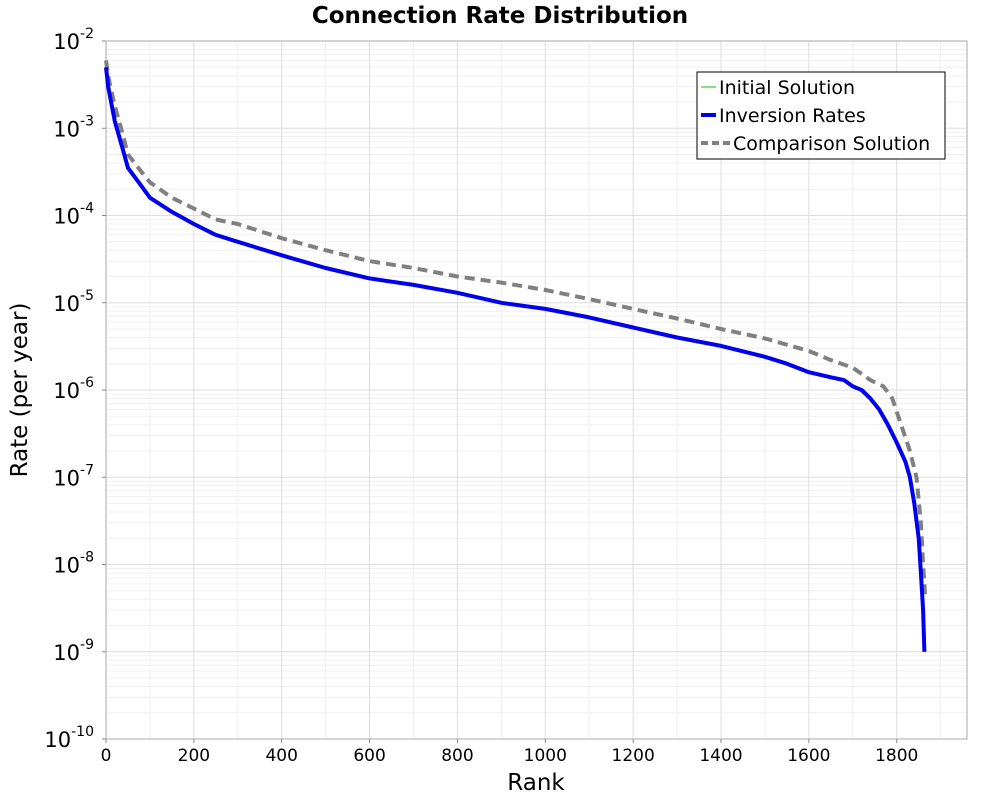  I want to click on x-tick-label: 1200, so click(633, 756).